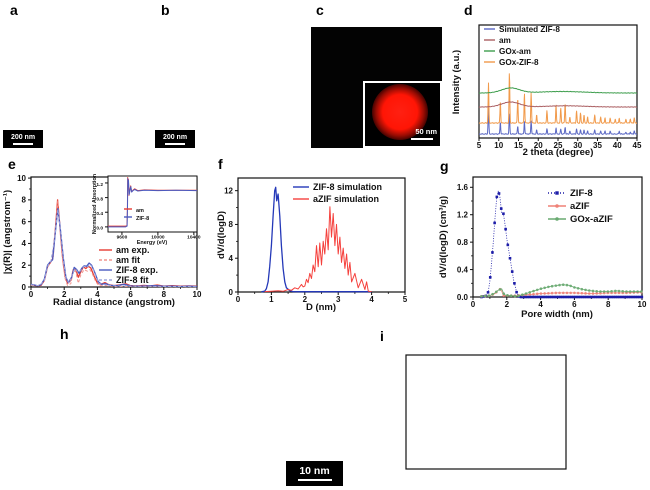 The image size is (650, 490). Describe the element at coordinates (580, 206) in the screenshot. I see `svg-text: aZIF` at that location.